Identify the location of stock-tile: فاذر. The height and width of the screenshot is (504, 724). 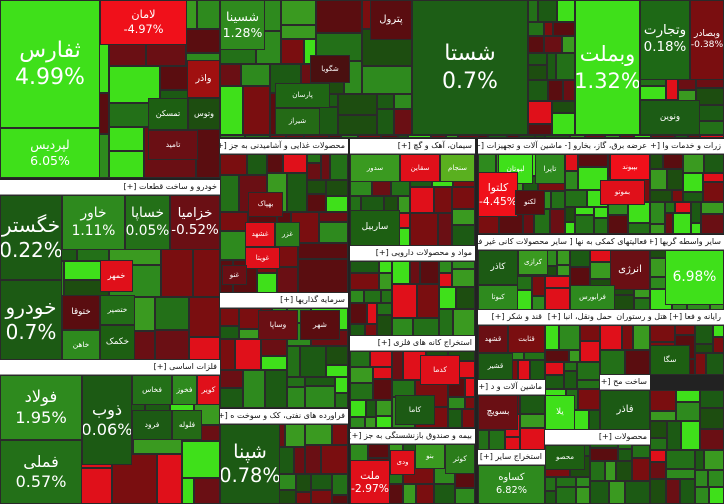
(625, 410).